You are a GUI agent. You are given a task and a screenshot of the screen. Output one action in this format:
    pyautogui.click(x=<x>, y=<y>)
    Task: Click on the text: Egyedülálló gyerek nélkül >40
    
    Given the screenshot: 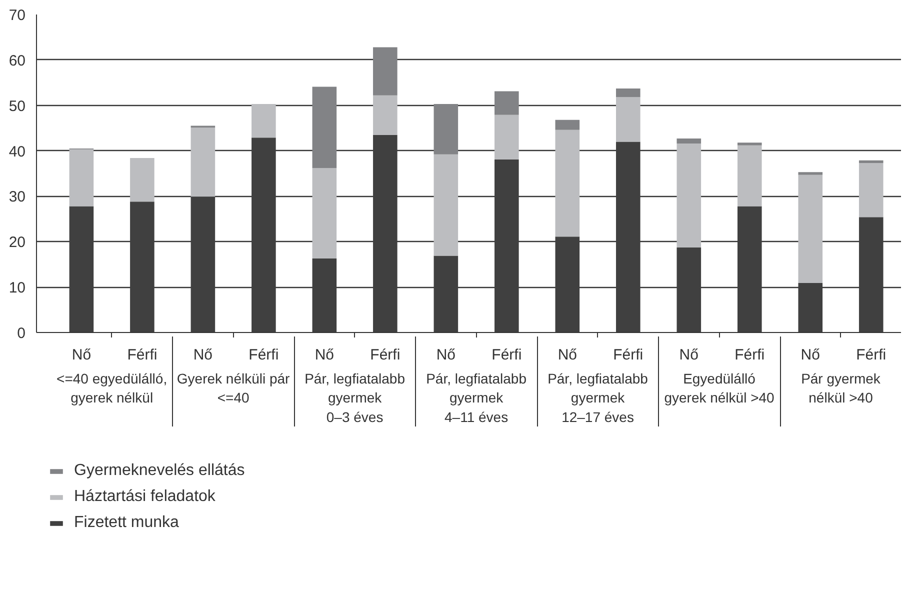 What is the action you would take?
    pyautogui.click(x=719, y=388)
    